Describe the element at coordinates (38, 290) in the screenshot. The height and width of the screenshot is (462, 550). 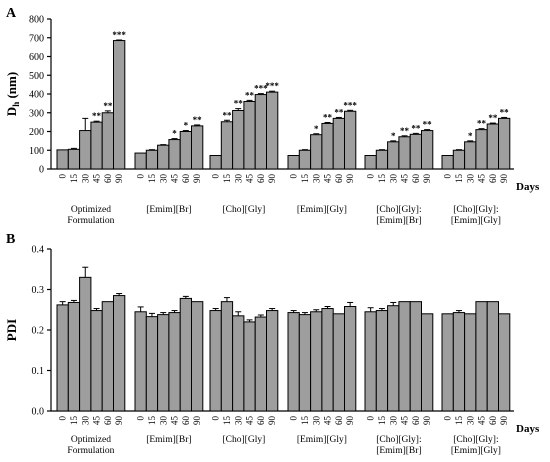
I see `y-tick-label: 0.3` at that location.